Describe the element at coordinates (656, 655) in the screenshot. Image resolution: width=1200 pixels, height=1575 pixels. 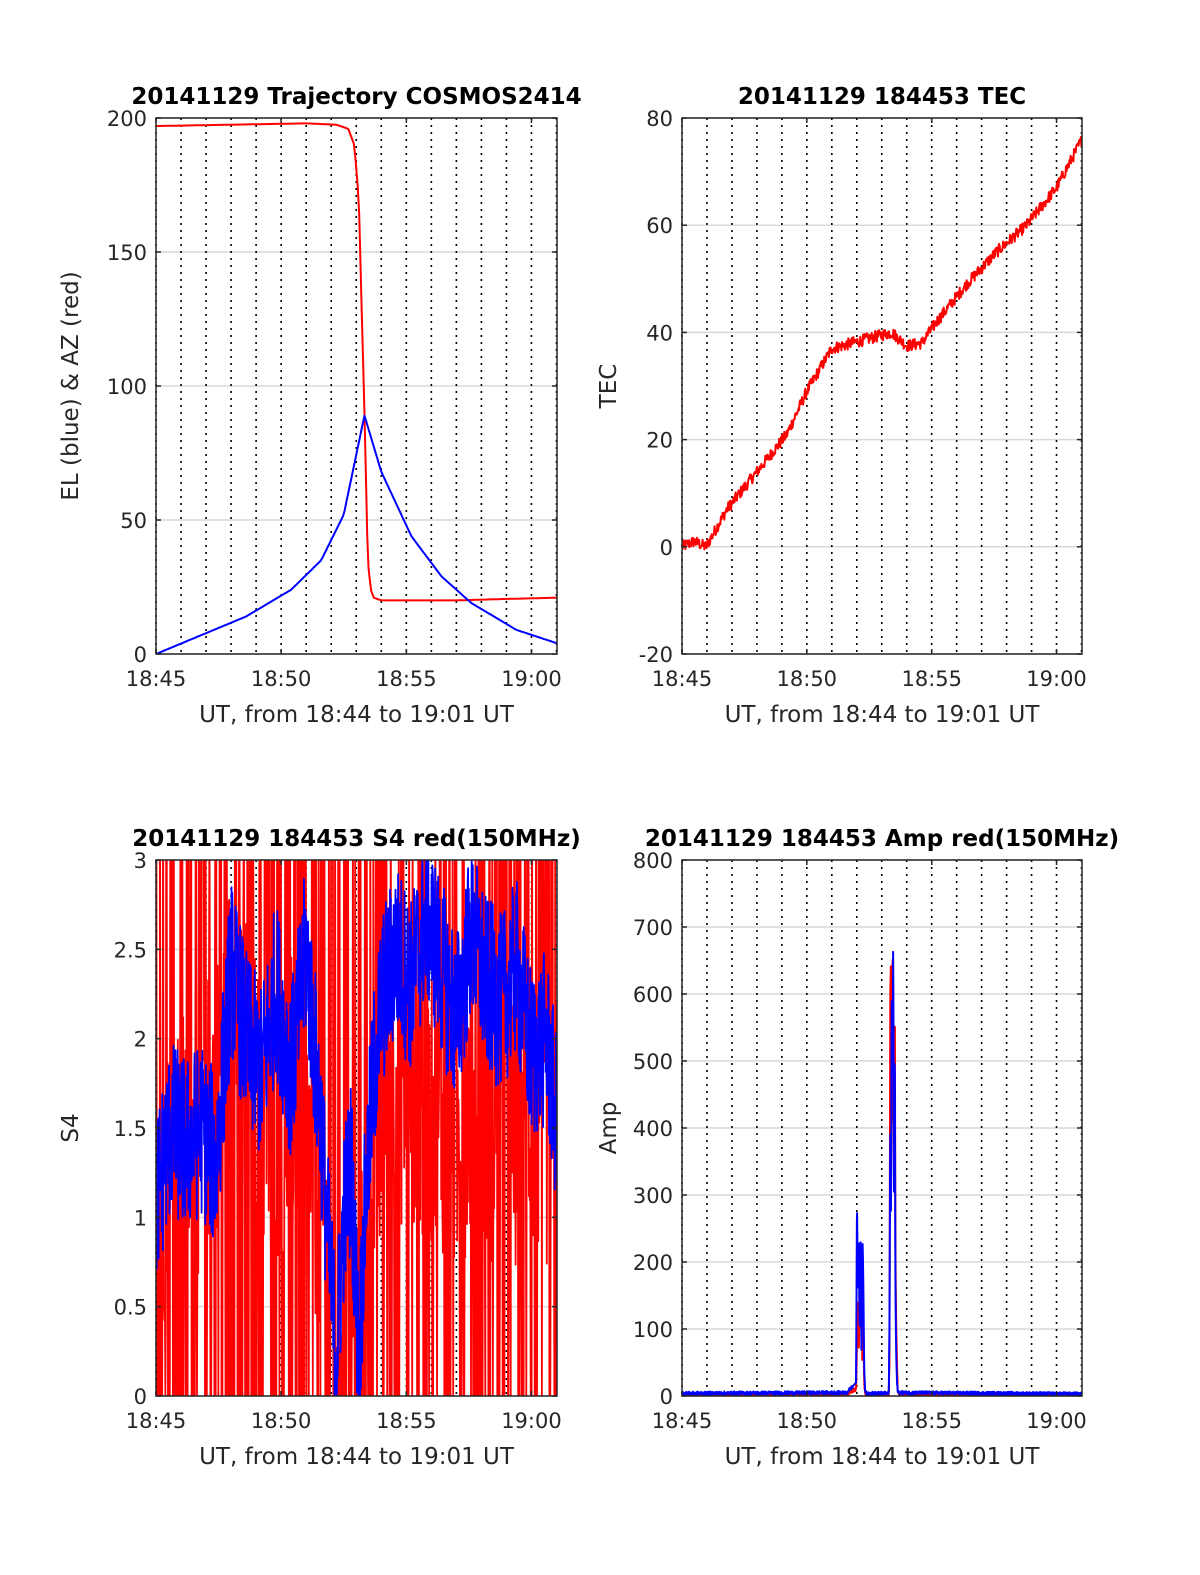
I see `y-tick-label: -20` at that location.